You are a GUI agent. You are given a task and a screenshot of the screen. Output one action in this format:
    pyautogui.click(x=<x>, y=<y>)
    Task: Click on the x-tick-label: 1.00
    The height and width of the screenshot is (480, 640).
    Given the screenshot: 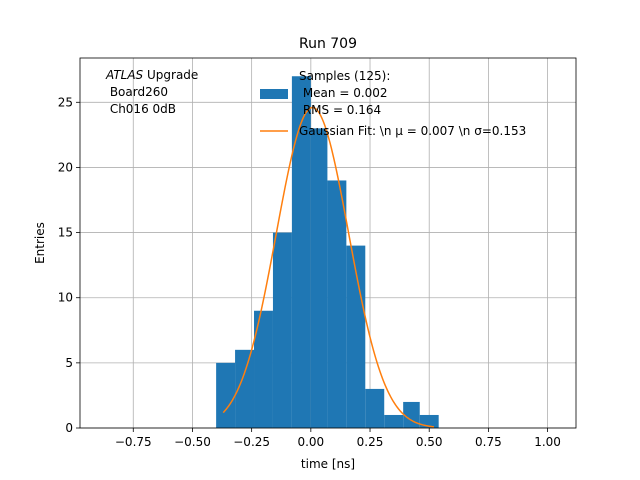 What is the action you would take?
    pyautogui.click(x=547, y=442)
    